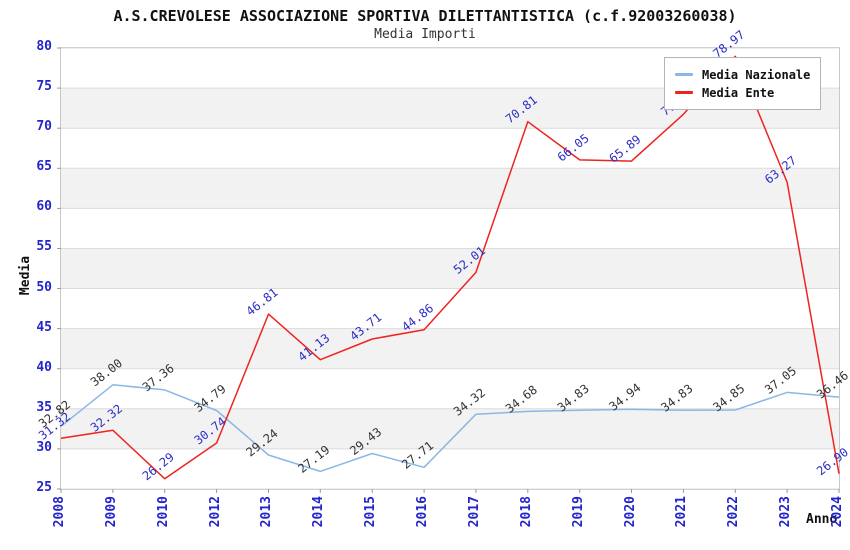  I want to click on legend-item-media-ente: Media Ente, so click(742, 92).